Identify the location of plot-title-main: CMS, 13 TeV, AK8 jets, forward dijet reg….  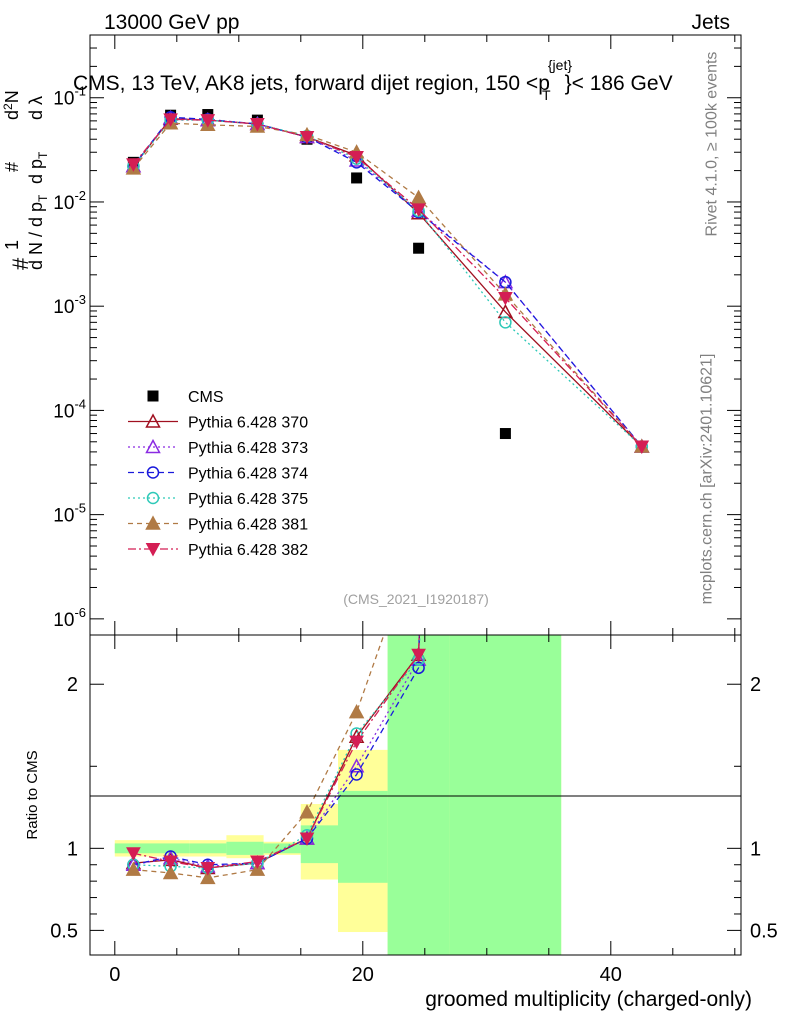
(311, 83).